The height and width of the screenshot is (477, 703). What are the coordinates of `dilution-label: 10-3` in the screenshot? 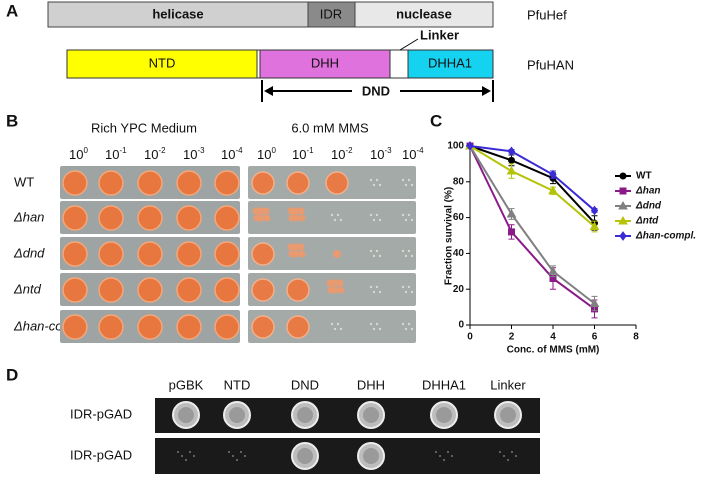 It's located at (194, 154).